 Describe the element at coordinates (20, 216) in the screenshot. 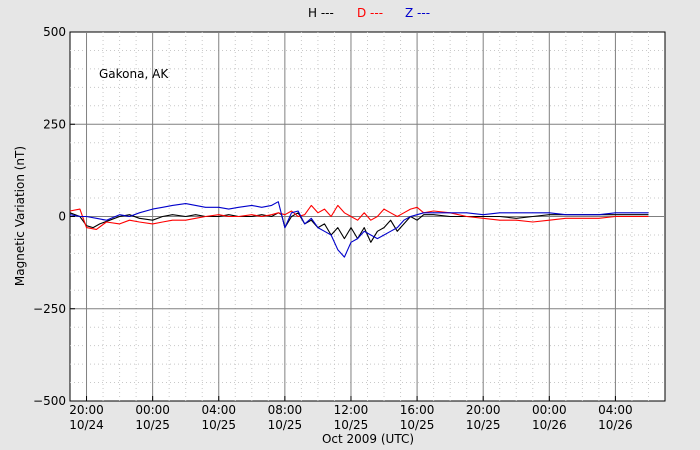

I see `y-axis-label: Magnetic Variation (nT)` at that location.